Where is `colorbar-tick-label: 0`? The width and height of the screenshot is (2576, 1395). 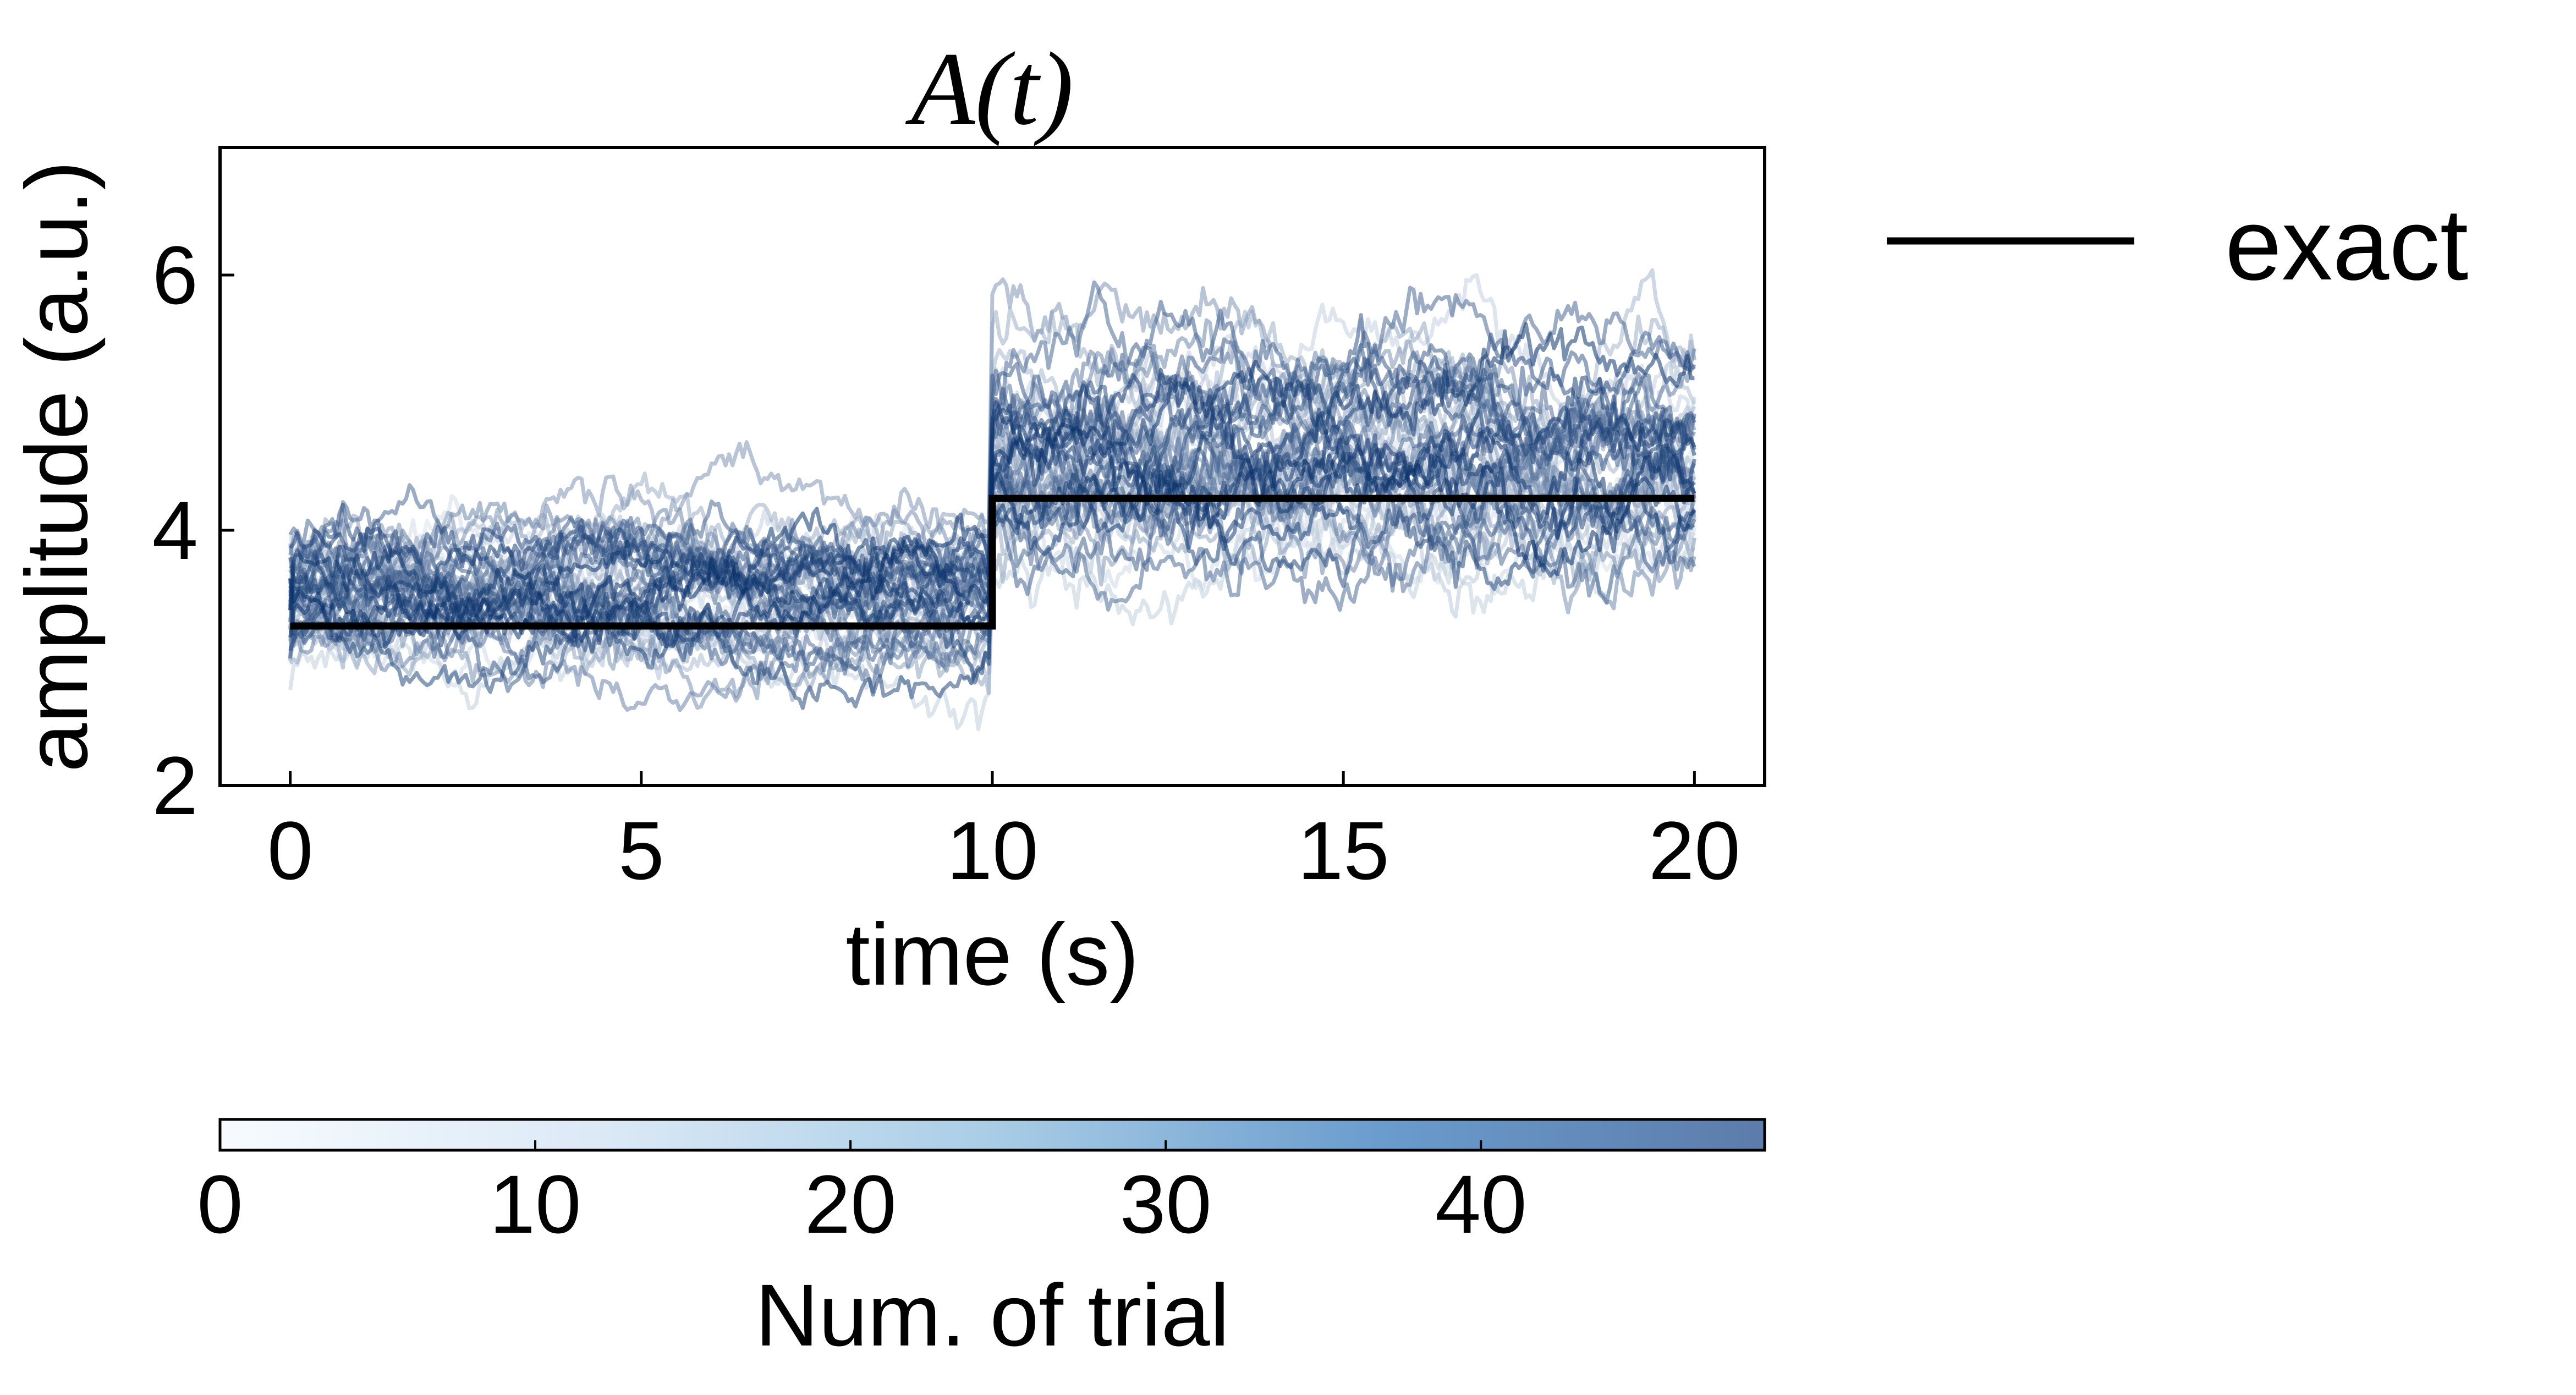 colorbar-tick-label: 0 is located at coordinates (220, 1204).